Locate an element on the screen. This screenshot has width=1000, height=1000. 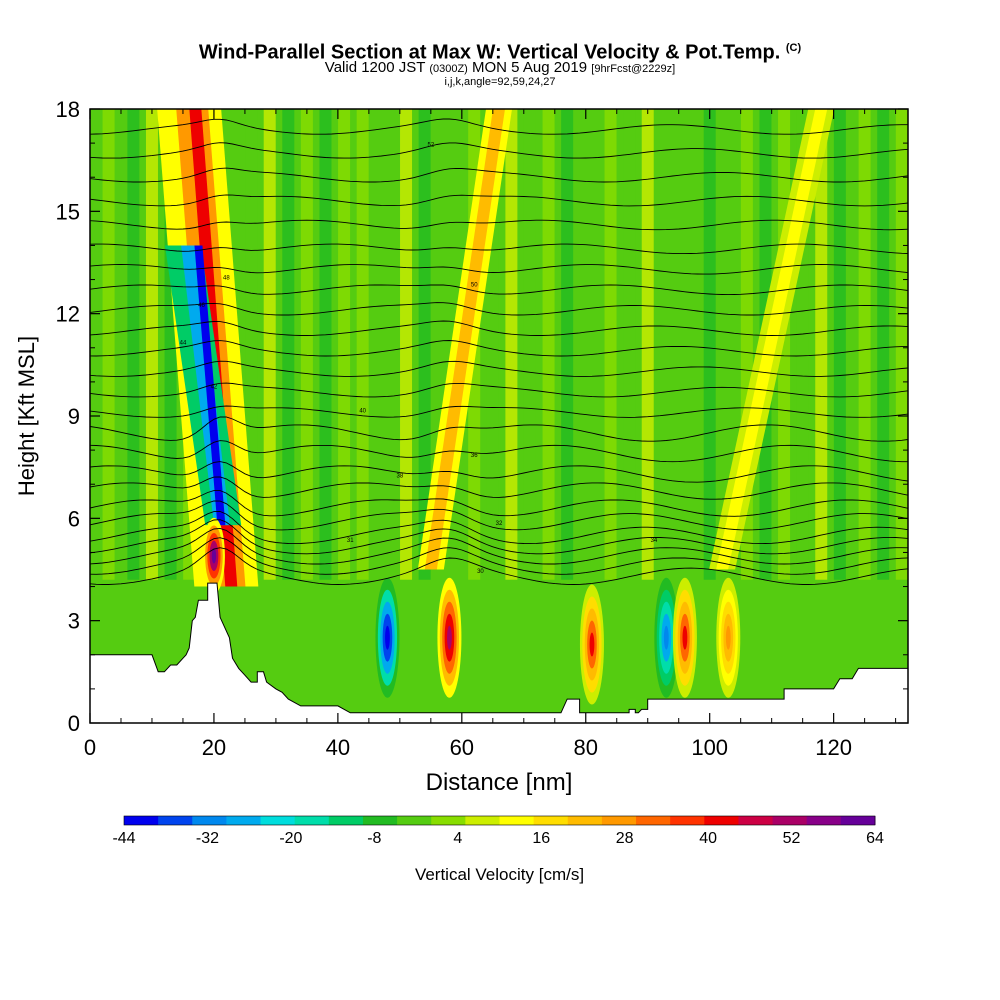
y-tick-label: 15 is located at coordinates (68, 211).